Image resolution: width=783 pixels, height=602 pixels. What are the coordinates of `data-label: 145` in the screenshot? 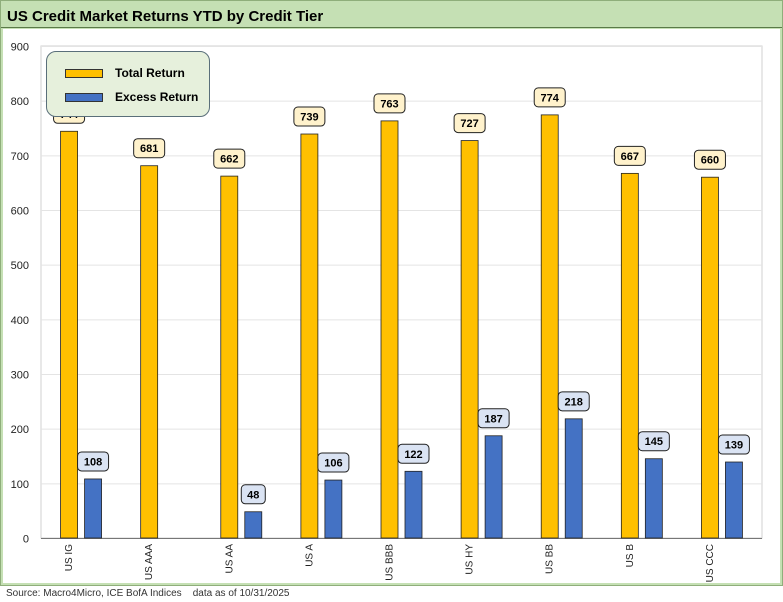 It's located at (654, 442).